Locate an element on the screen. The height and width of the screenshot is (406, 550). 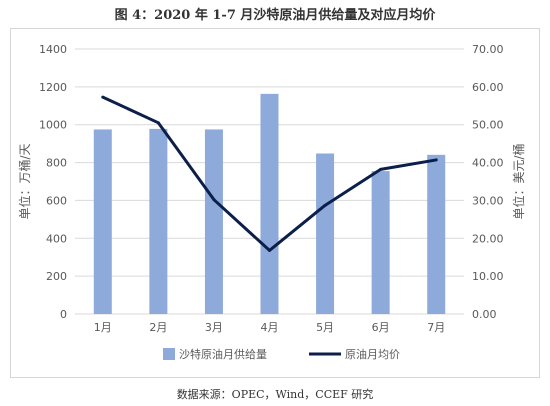
y-right-tick-label: 20.00 is located at coordinates (488, 238).